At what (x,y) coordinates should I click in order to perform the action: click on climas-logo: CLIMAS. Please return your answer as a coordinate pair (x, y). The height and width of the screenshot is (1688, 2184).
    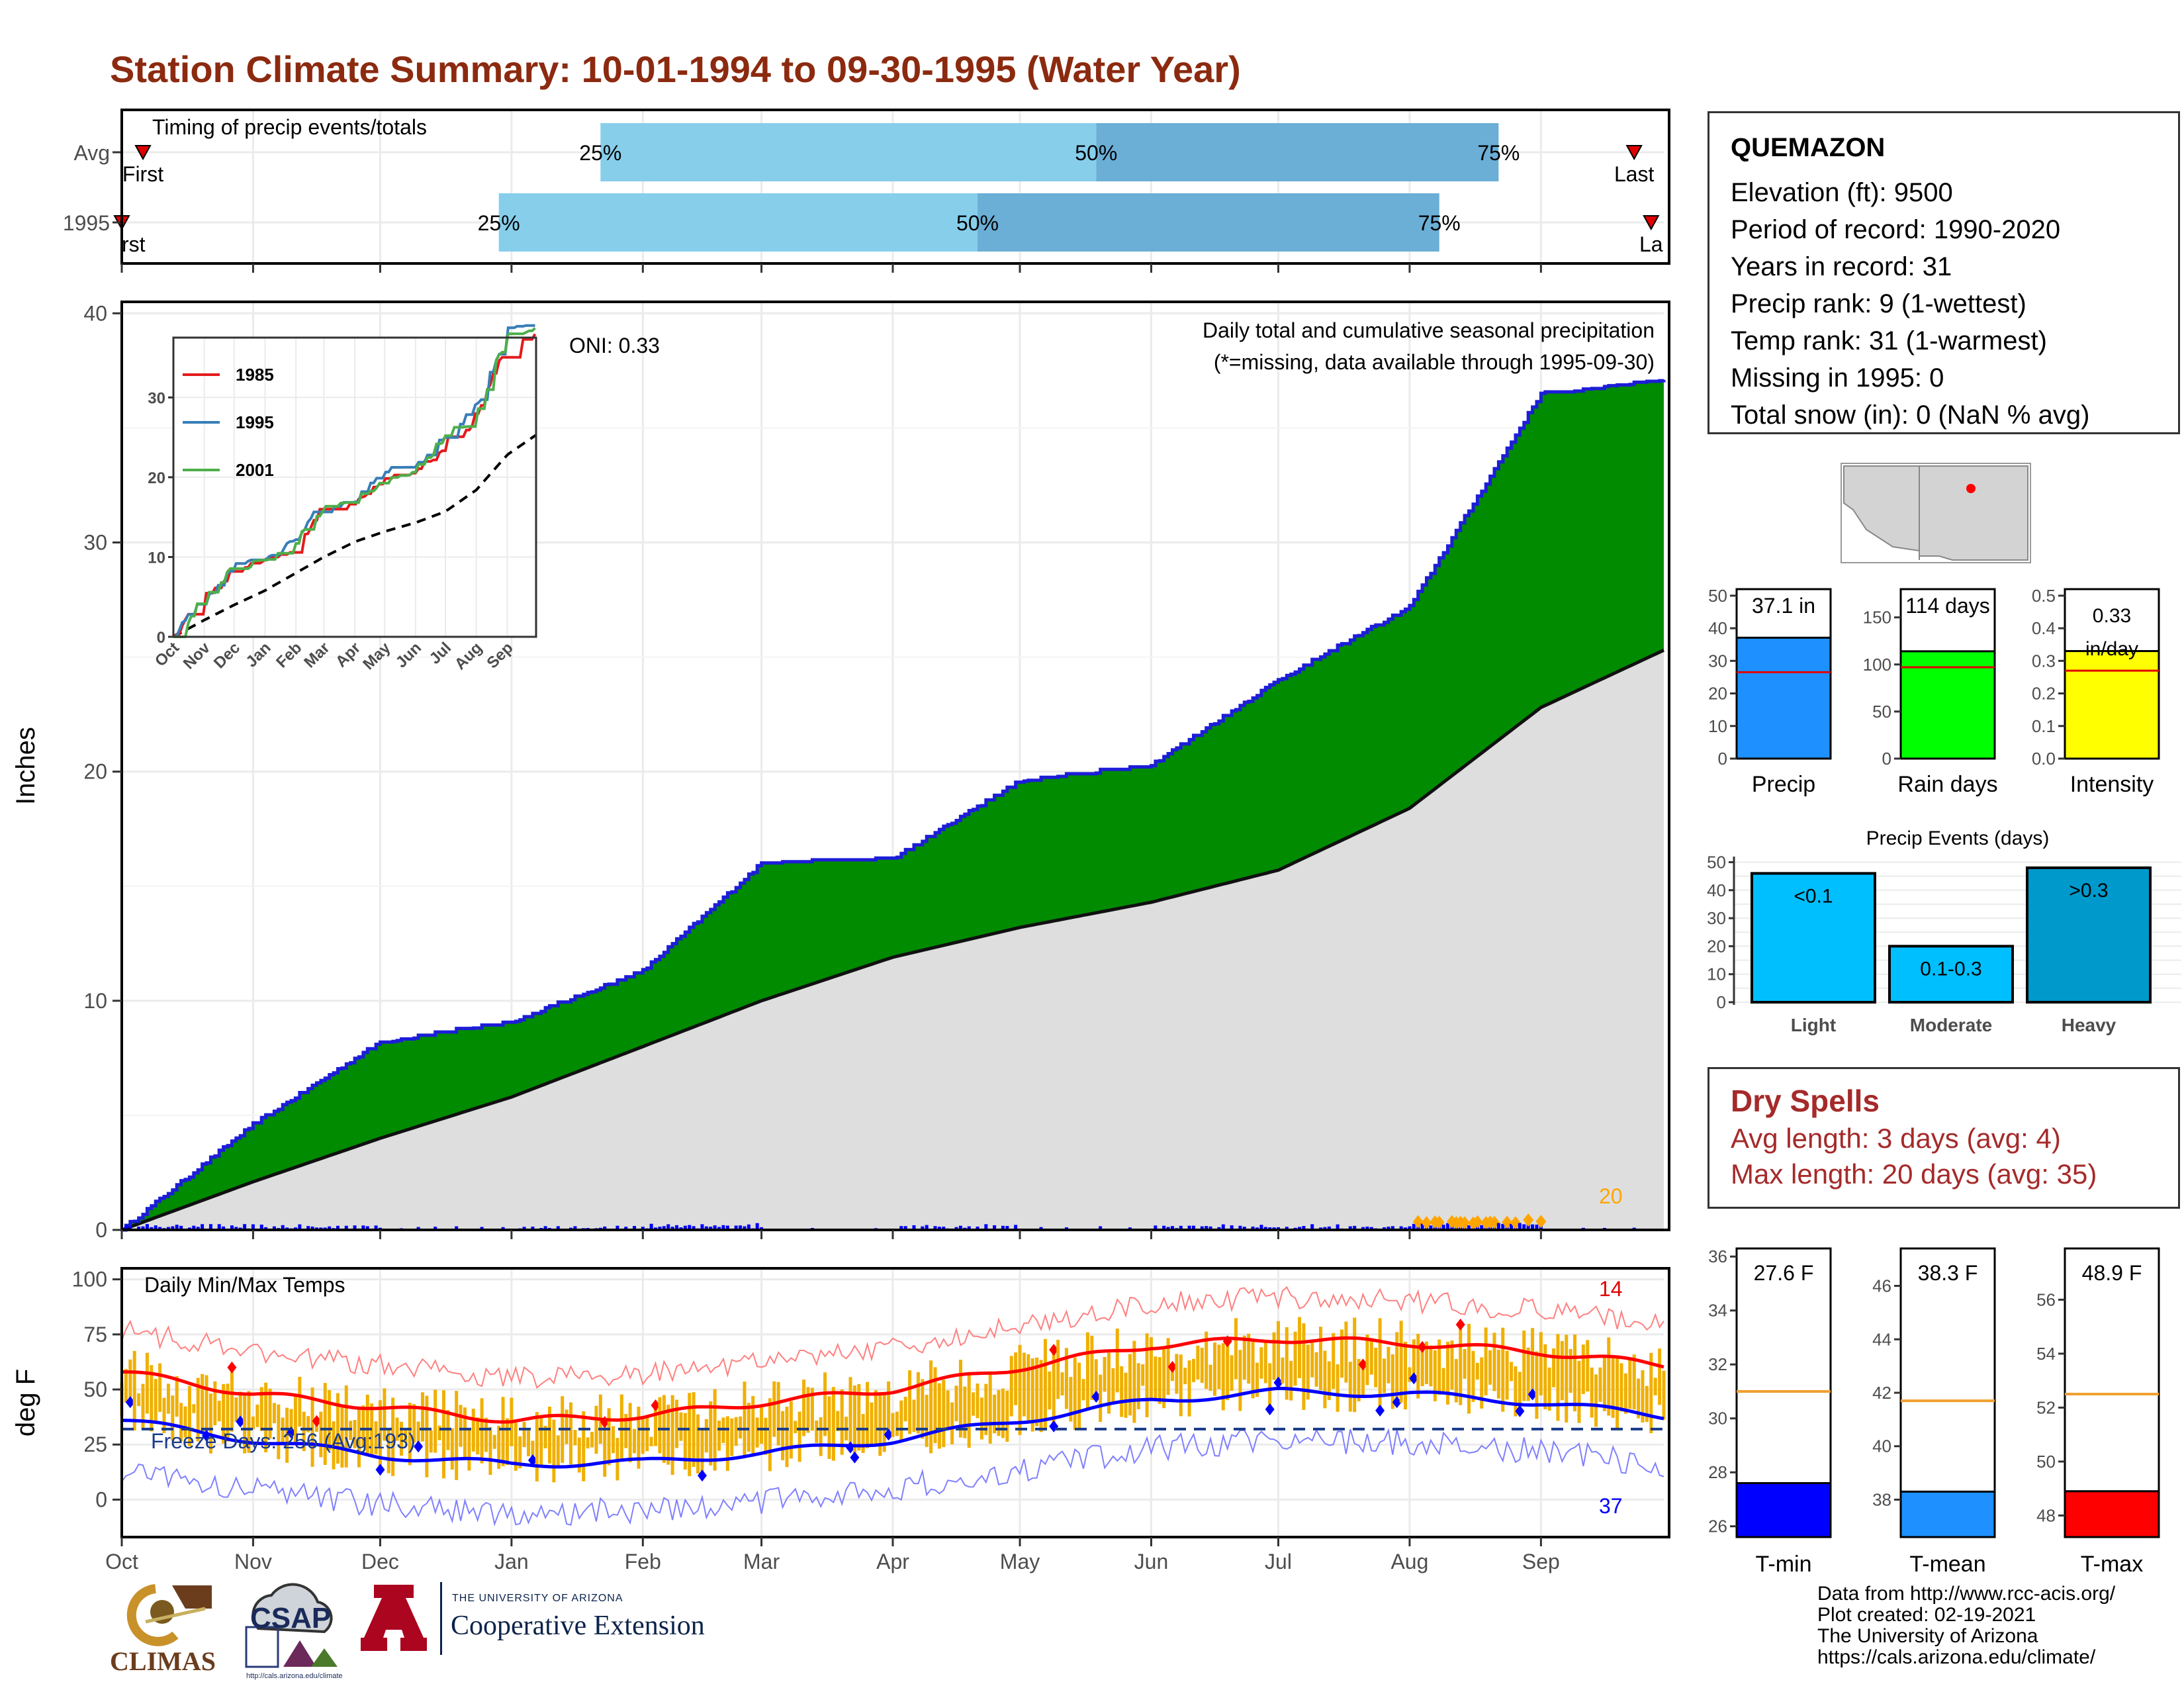
    Looking at the image, I should click on (165, 1630).